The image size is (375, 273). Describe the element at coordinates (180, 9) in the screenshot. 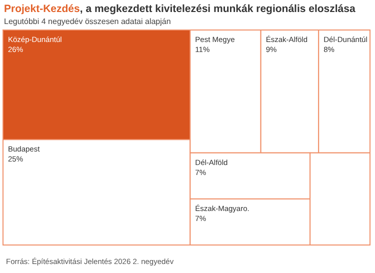

I see `text: Projekt-Kezdés, a megkezdett kivitelezési munkák regionális eloszlása` at that location.